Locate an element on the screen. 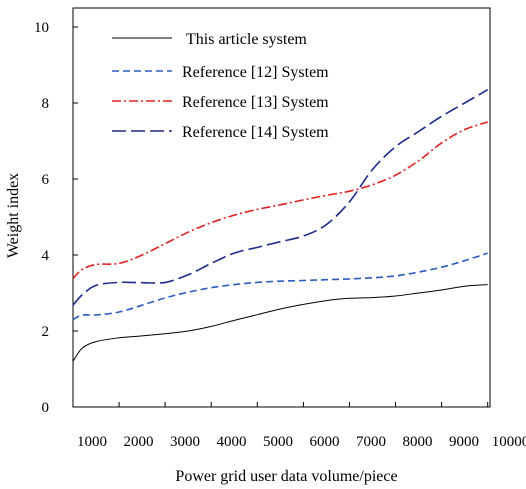  x-tick-label: 4000 is located at coordinates (232, 442).